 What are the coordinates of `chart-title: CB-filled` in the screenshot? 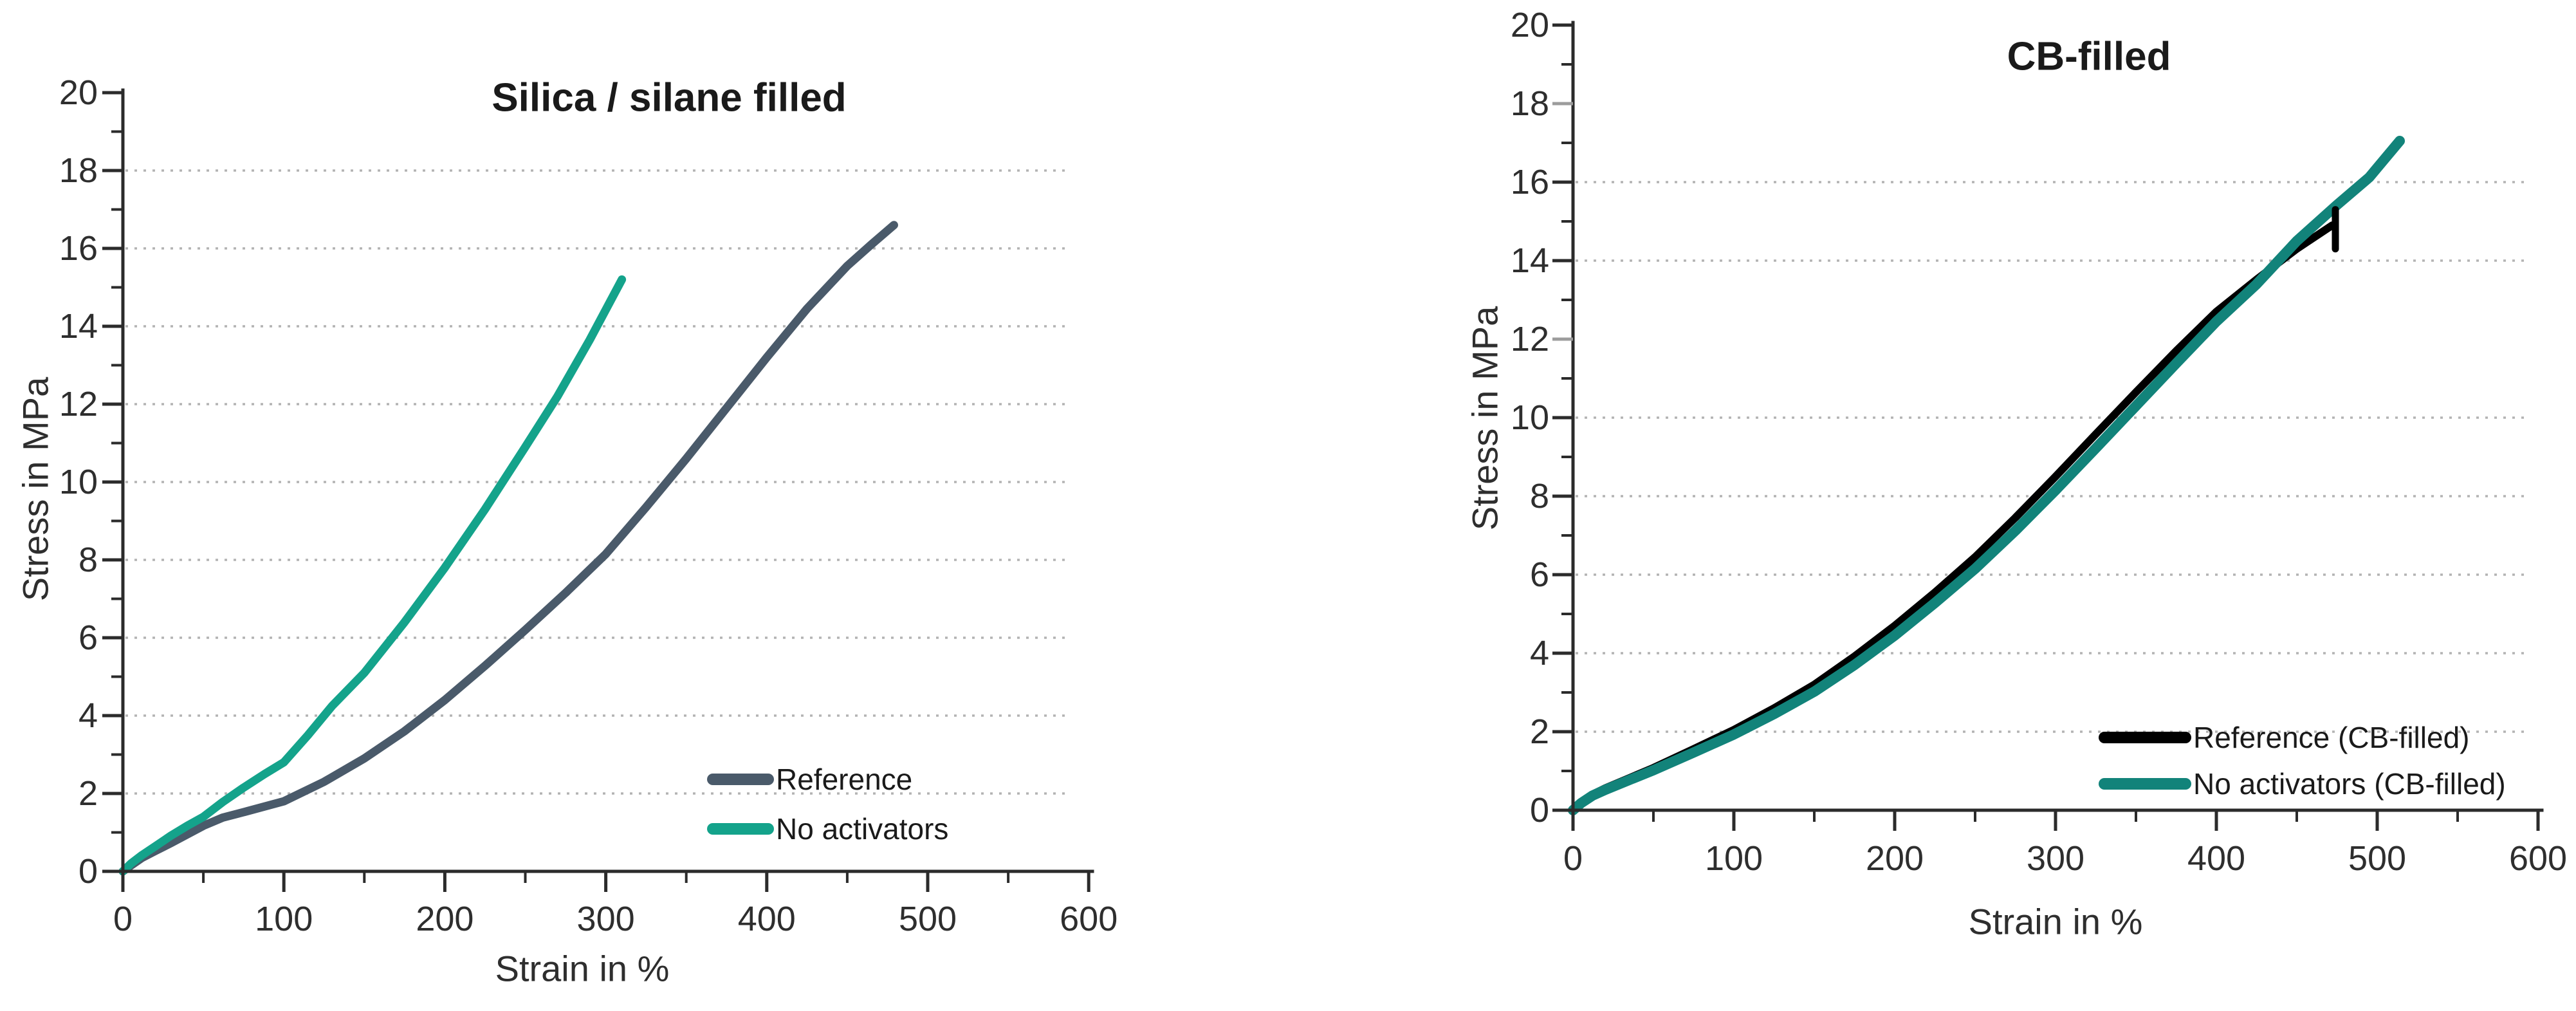 It's located at (2089, 57).